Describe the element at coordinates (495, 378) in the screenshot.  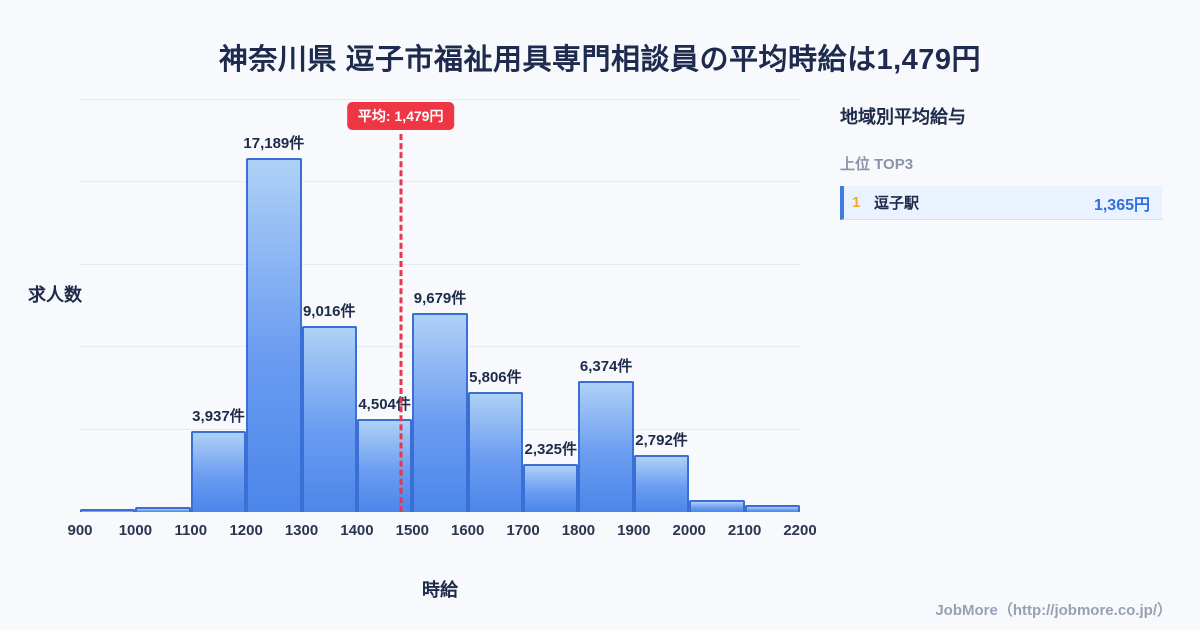
I see `bar-value-label: 5,806件` at that location.